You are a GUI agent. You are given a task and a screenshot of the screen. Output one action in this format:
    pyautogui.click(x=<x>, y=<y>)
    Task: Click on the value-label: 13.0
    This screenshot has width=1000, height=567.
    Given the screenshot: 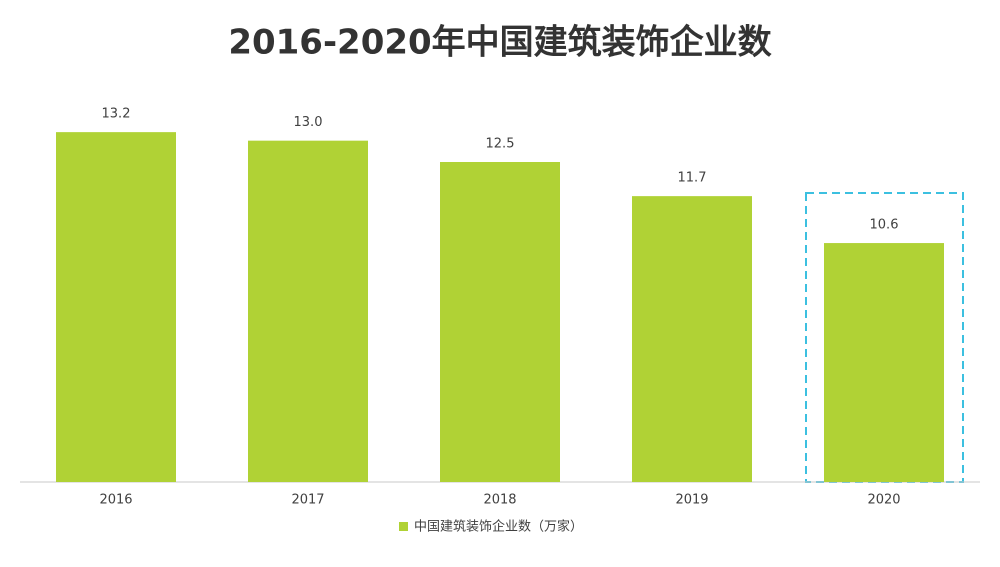 What is the action you would take?
    pyautogui.click(x=308, y=122)
    